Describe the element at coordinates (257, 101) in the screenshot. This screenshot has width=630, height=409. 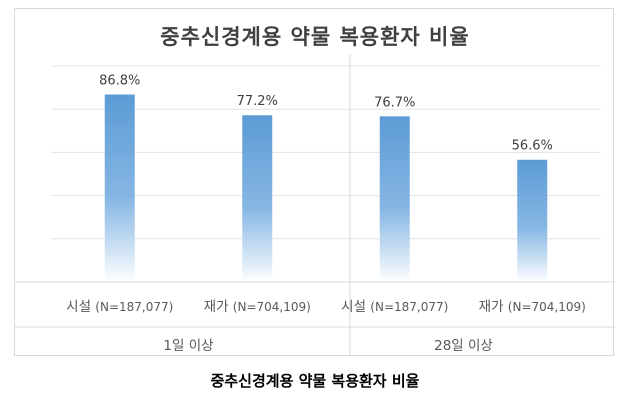
I see `data-label: 77.2%` at that location.